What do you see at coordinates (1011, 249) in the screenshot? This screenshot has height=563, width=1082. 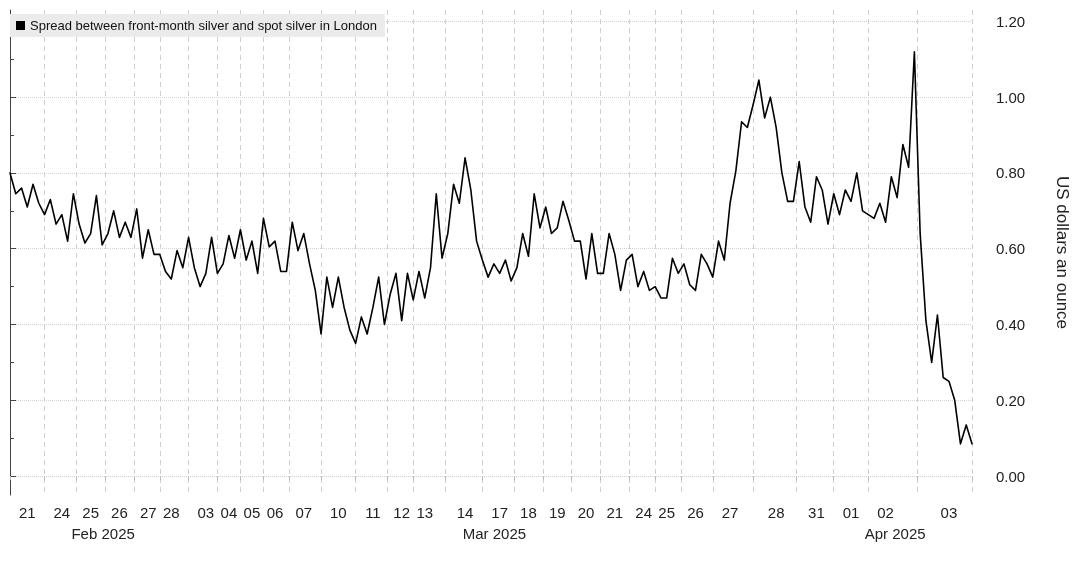 I see `y-tick-label: 0.60` at bounding box center [1011, 249].